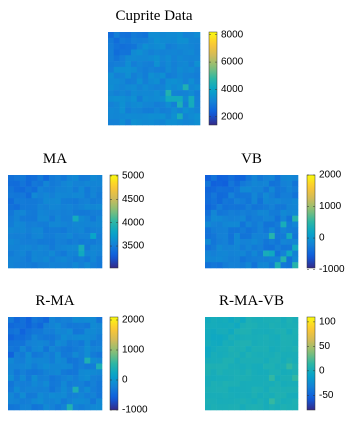 This screenshot has height=428, width=354. What do you see at coordinates (327, 322) in the screenshot?
I see `colorbar-tick-label: 100` at bounding box center [327, 322].